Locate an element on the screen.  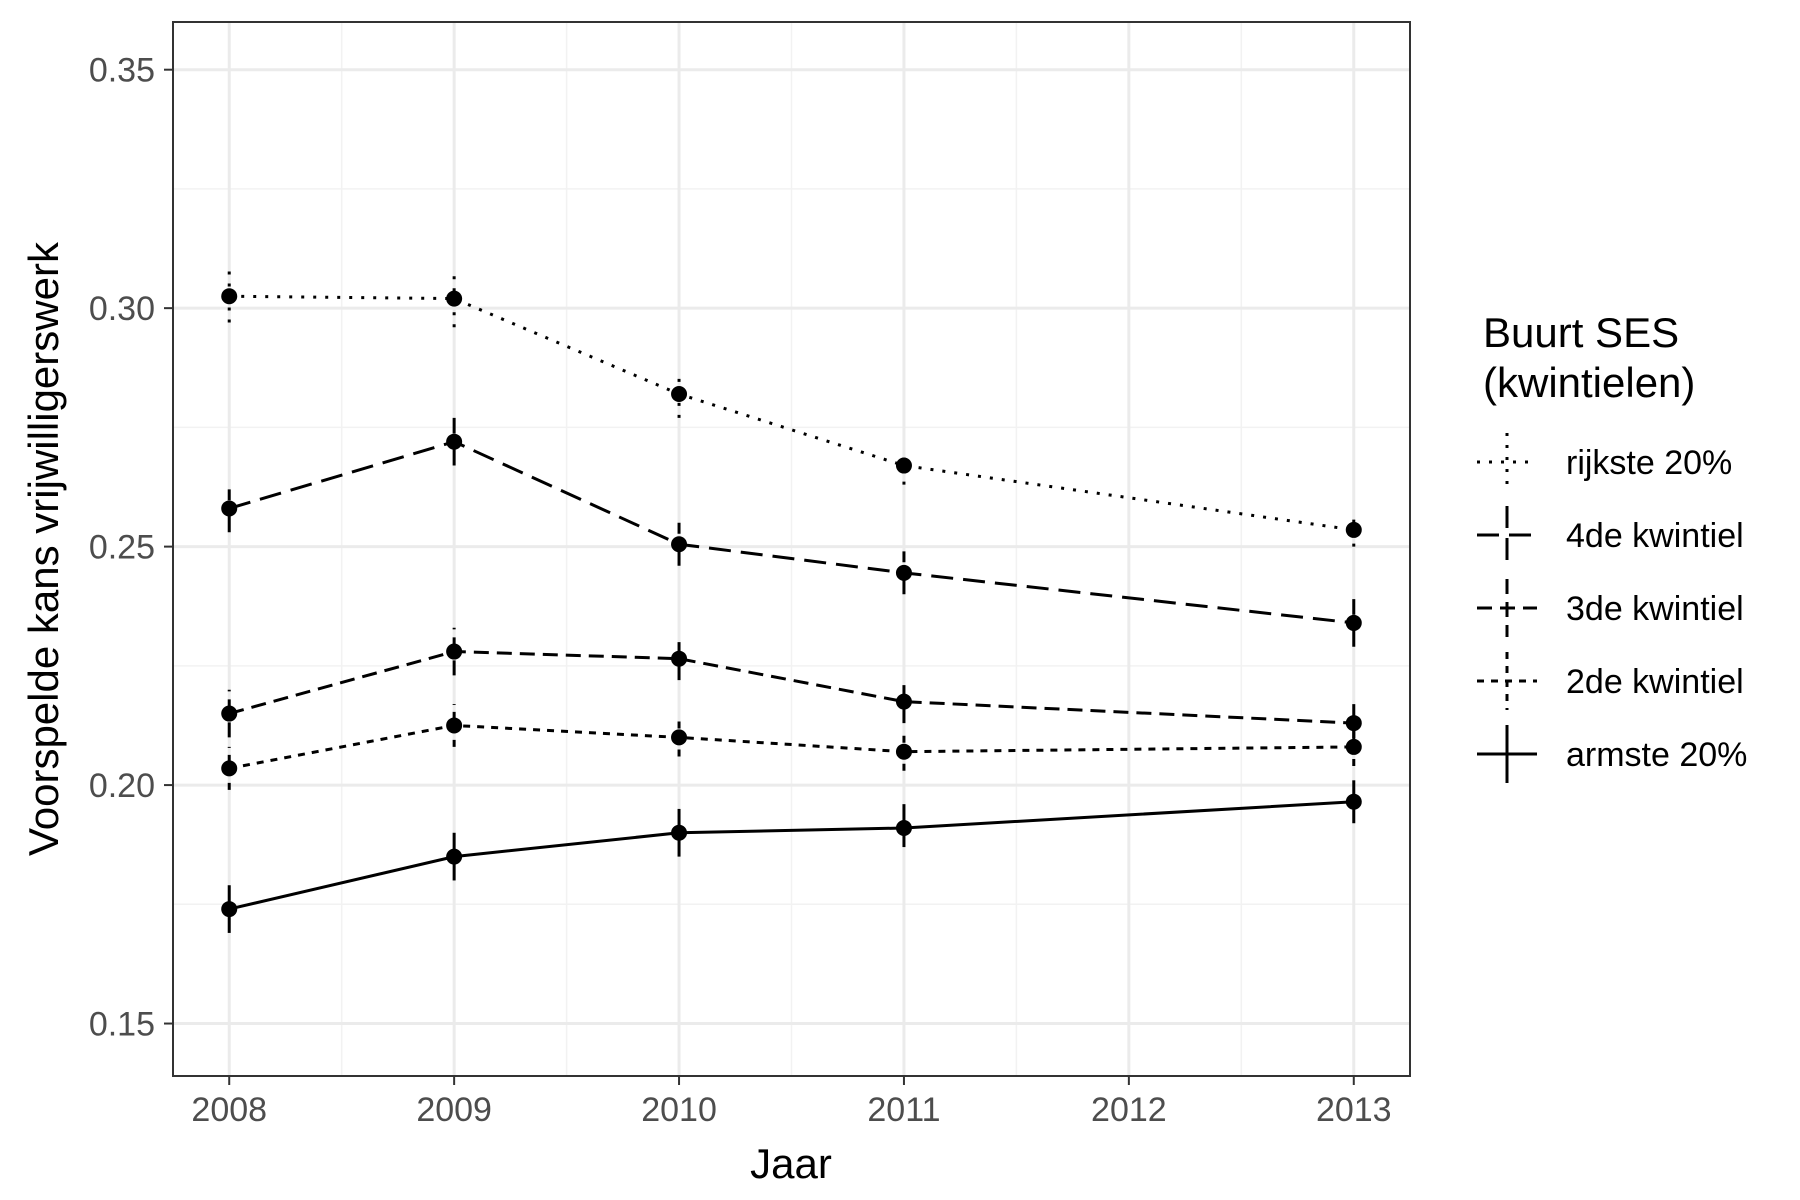
legend-label: rijkste 20% is located at coordinates (1649, 463).